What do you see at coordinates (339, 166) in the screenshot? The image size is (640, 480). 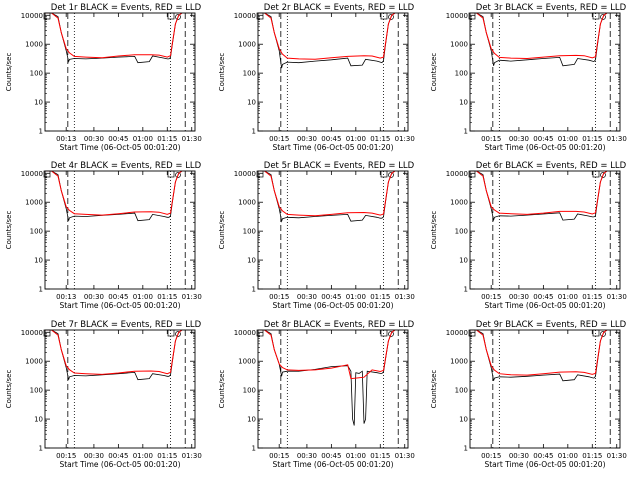 I see `chart-title: Det 5r BLACK = Events, RED = LLD` at bounding box center [339, 166].